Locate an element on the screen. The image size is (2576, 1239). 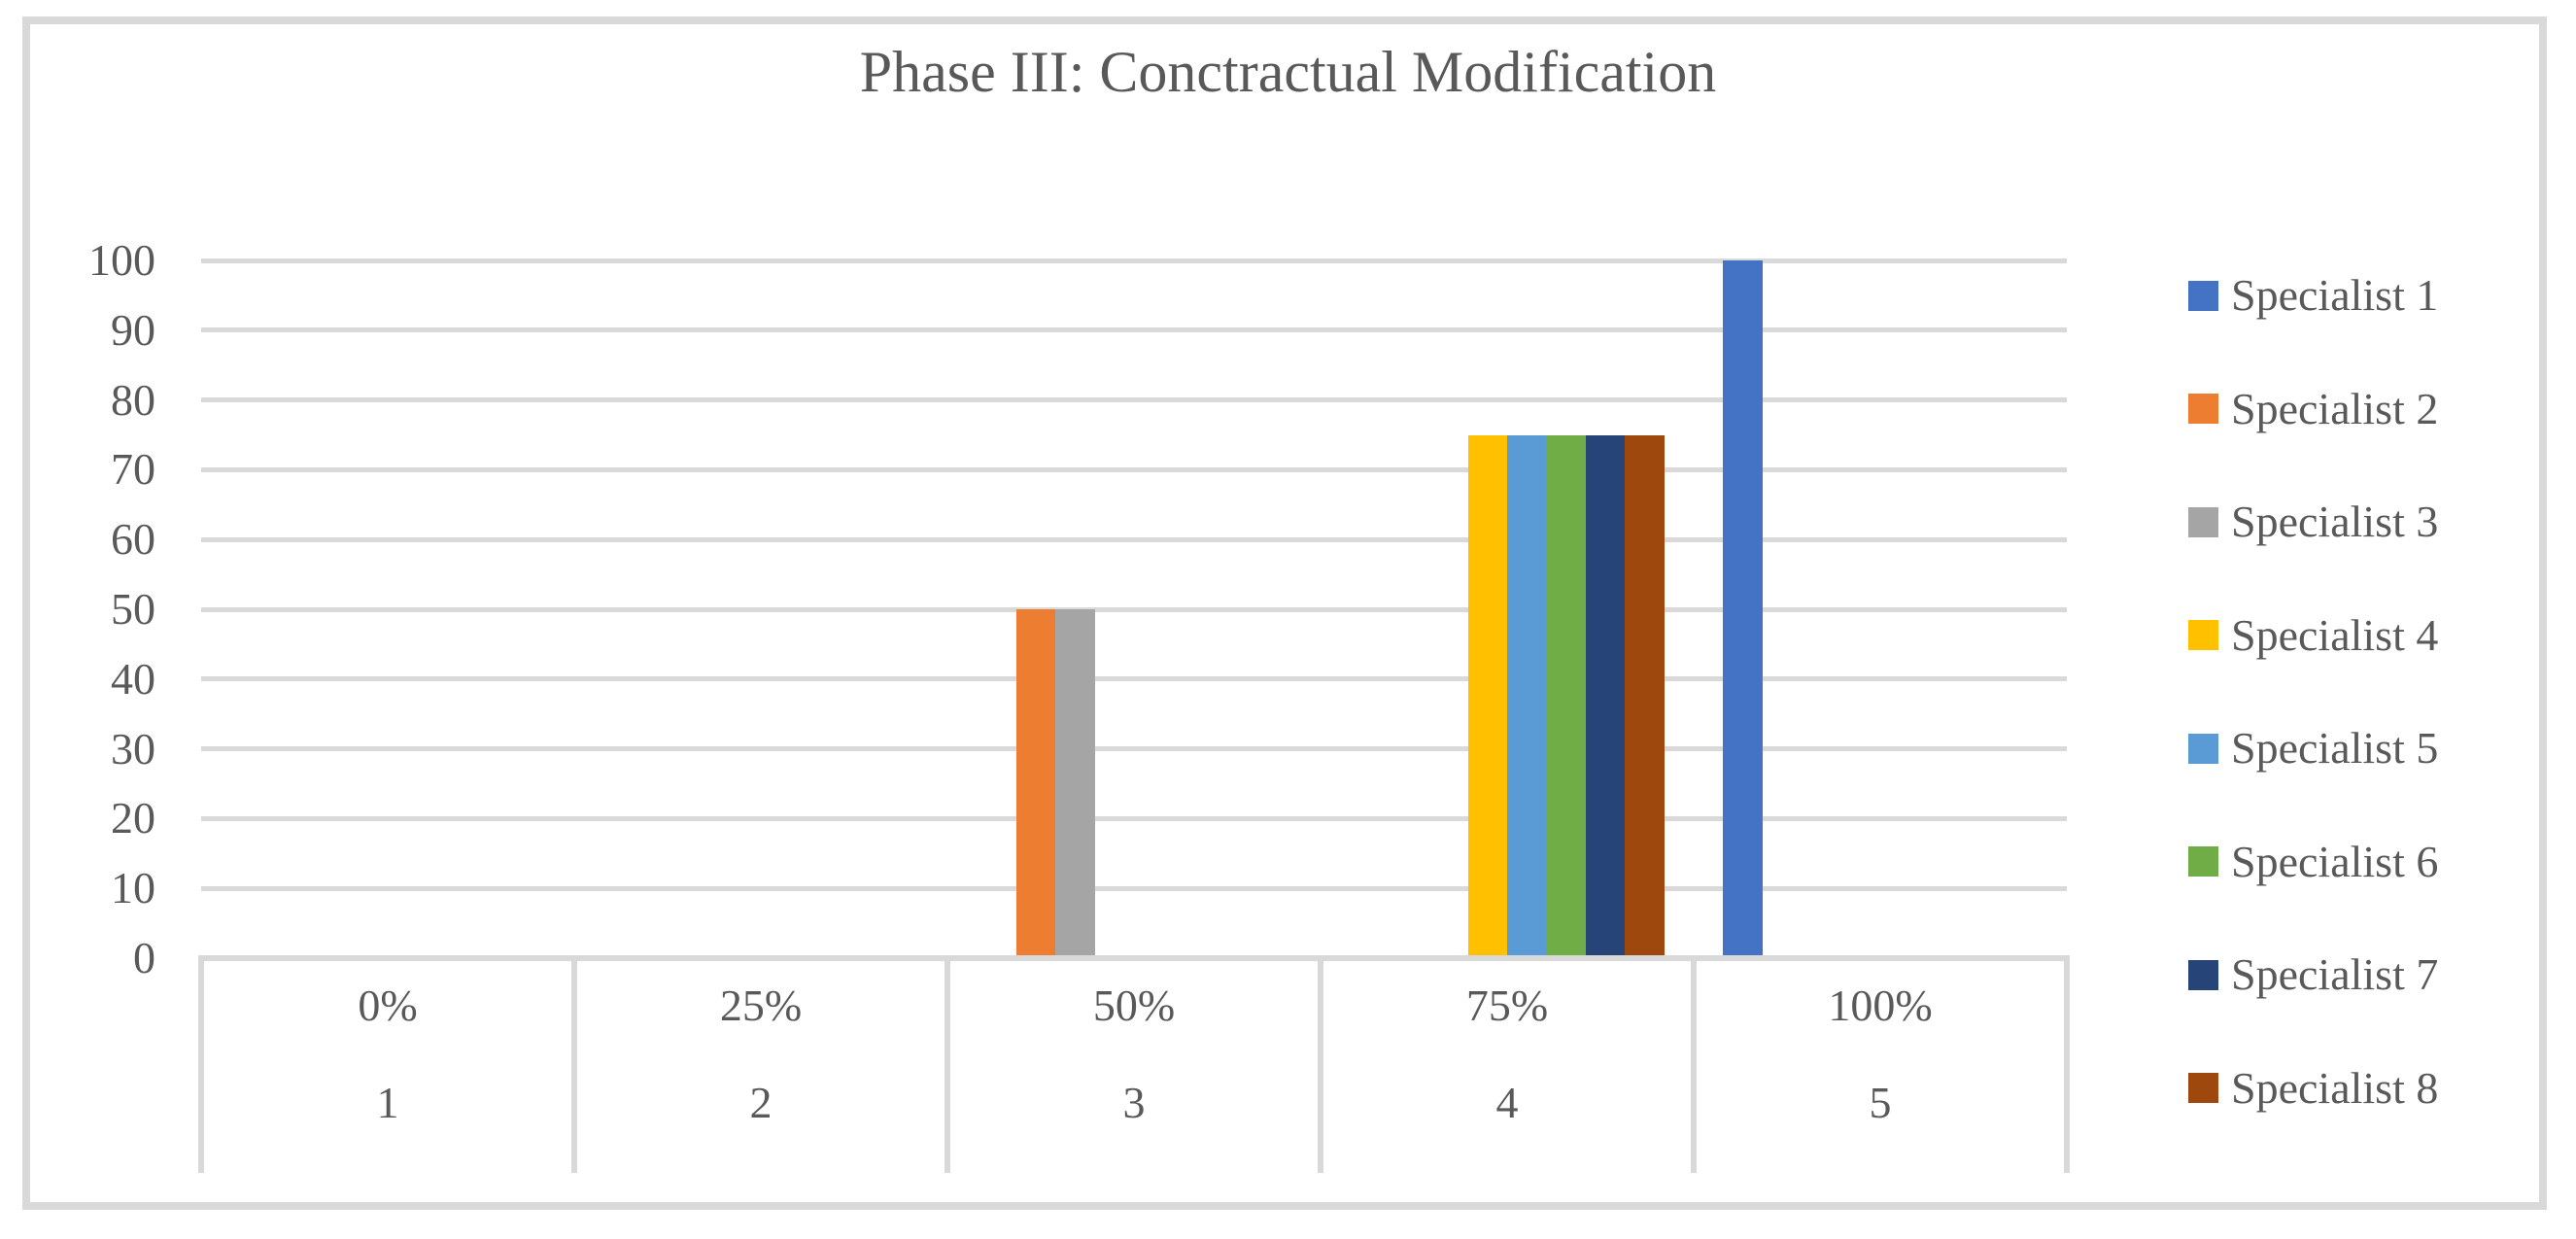
y-axis-label-40: 40 is located at coordinates (133, 679).